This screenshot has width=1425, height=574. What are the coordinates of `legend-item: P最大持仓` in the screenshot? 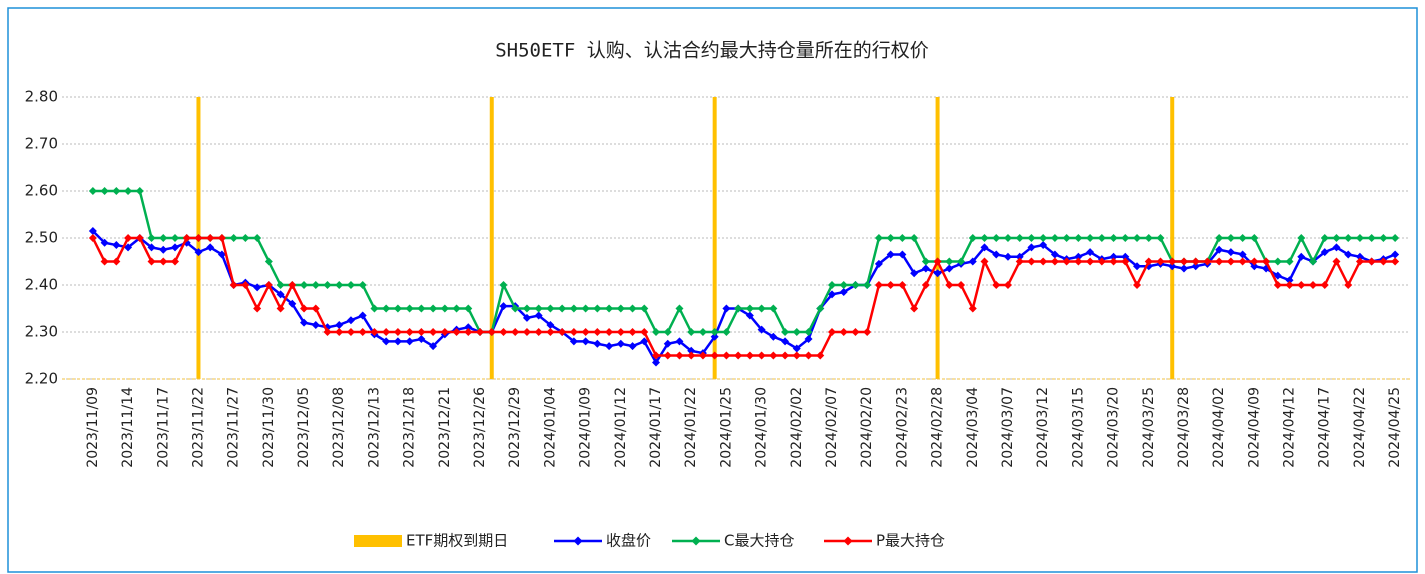 It's located at (884, 541).